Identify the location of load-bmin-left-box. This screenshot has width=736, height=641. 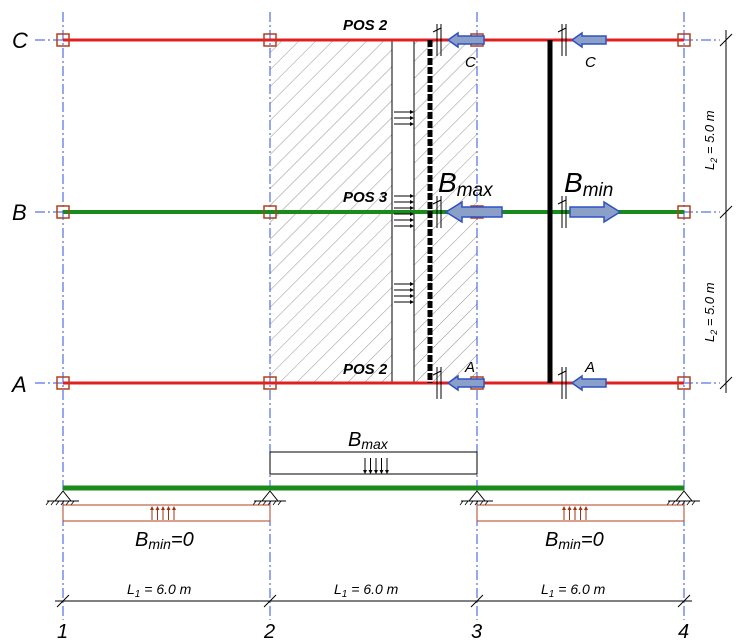
(166, 513).